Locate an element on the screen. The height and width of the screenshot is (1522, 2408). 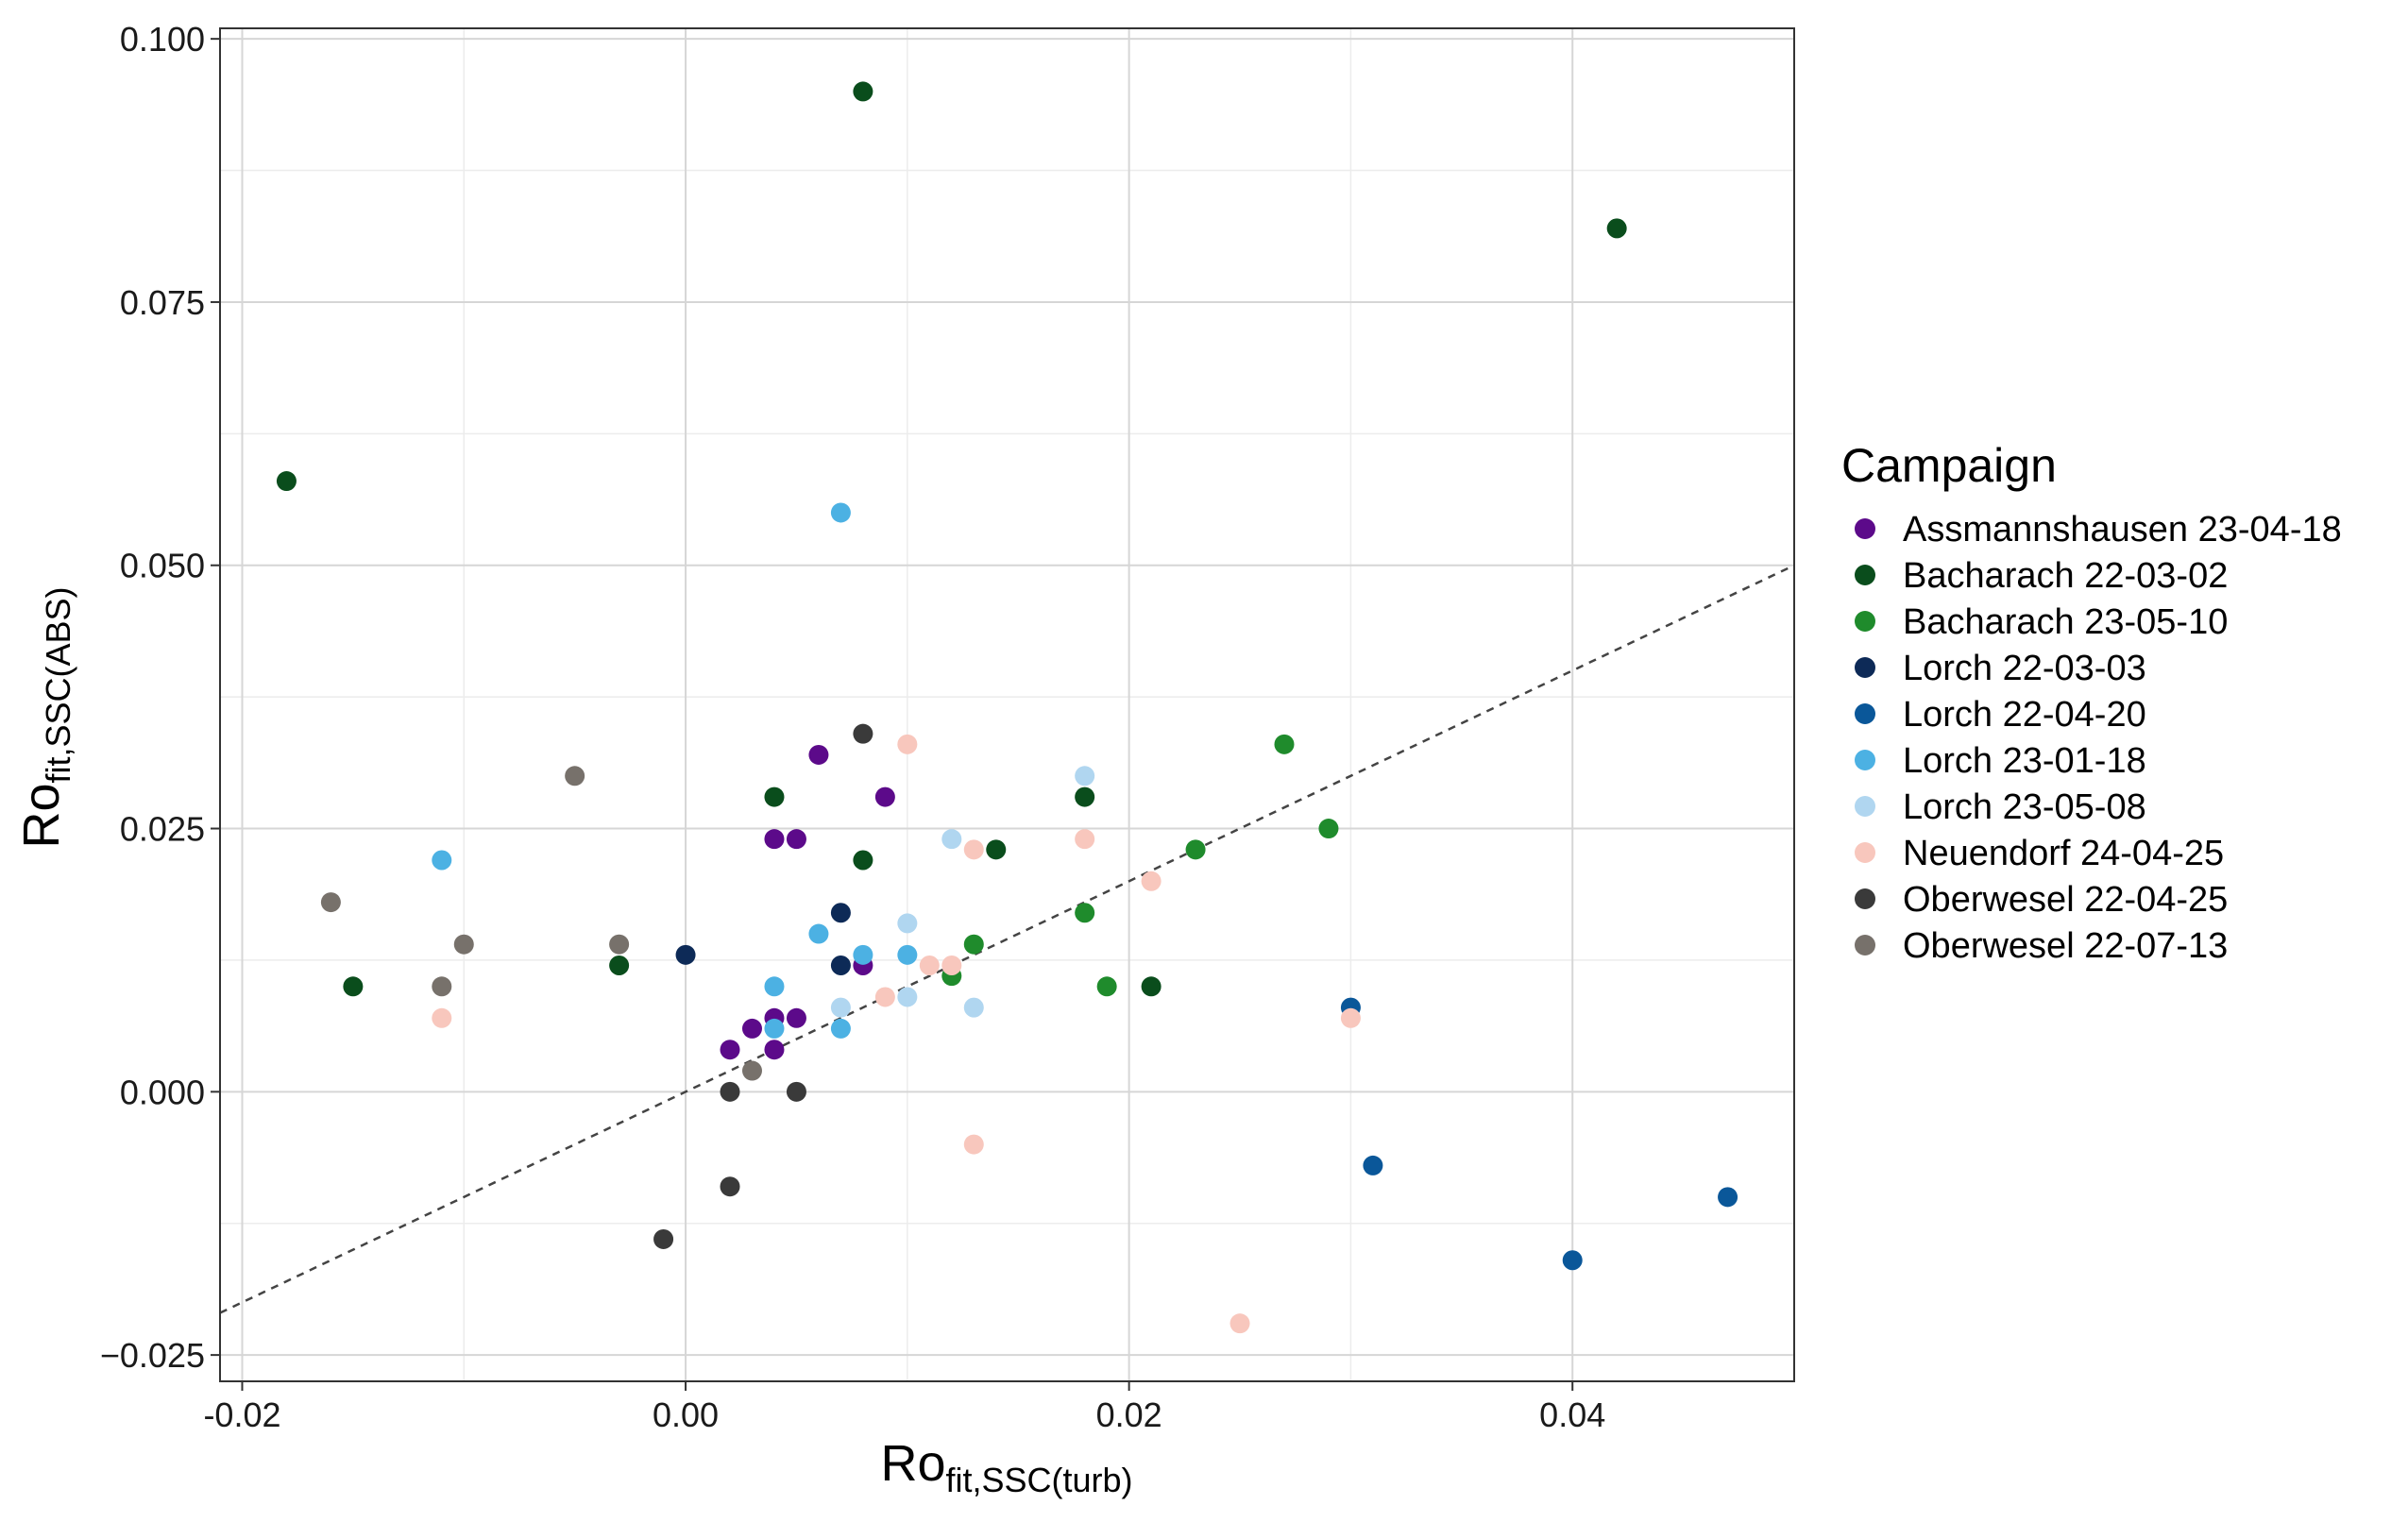
y-tick-label: 0.050 is located at coordinates (162, 566).